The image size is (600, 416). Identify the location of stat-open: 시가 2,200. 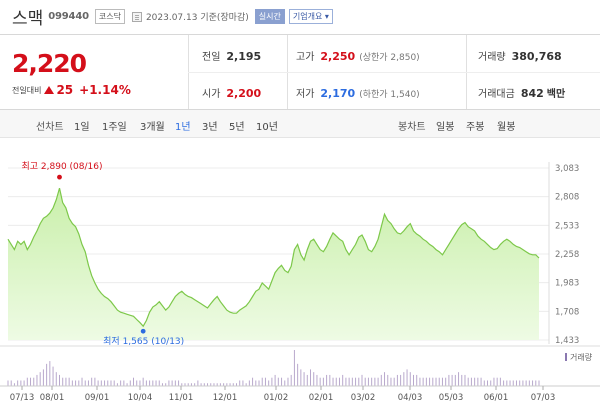
(232, 93).